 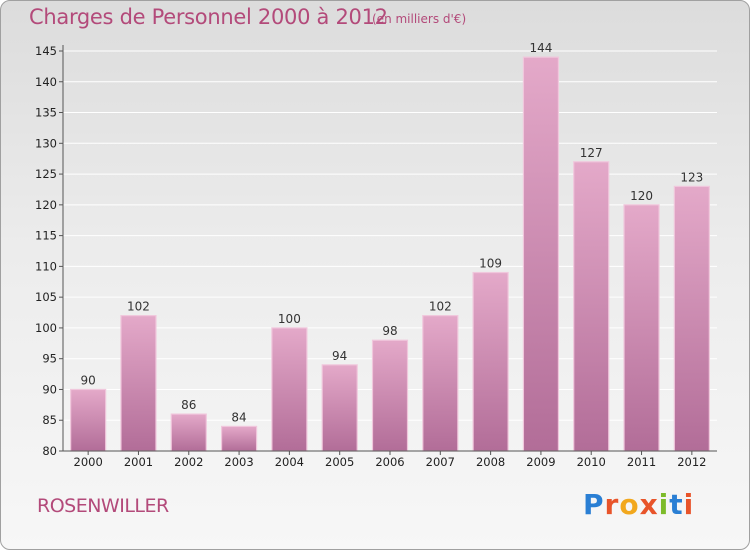 What do you see at coordinates (440, 462) in the screenshot?
I see `x-tick-label: 2007` at bounding box center [440, 462].